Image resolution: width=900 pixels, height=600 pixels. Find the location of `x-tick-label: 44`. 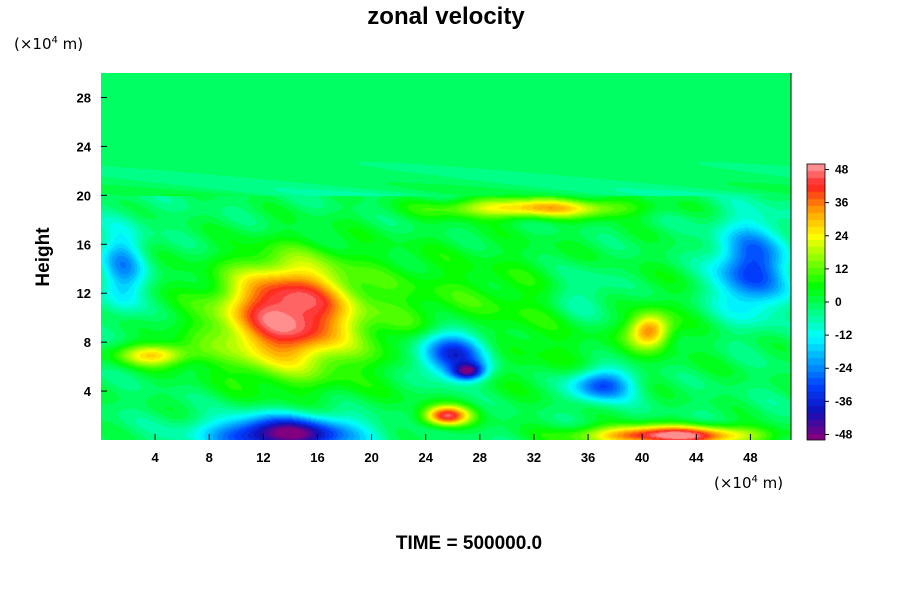

x-tick-label: 44 is located at coordinates (696, 457).